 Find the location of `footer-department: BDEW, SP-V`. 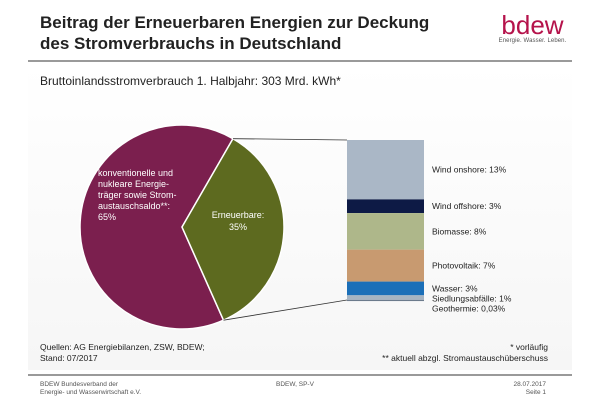

footer-department: BDEW, SP-V is located at coordinates (295, 384).